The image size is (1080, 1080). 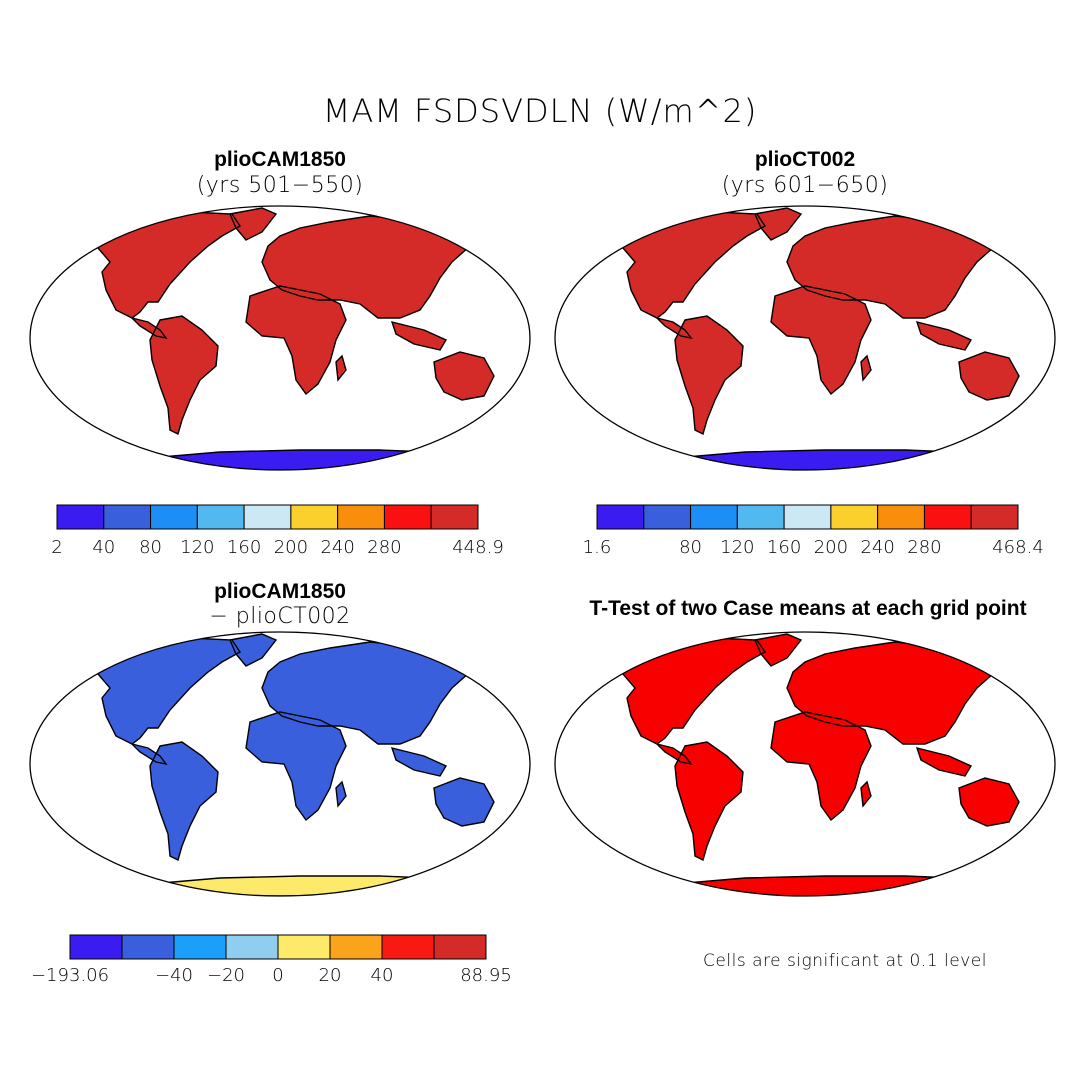 What do you see at coordinates (486, 975) in the screenshot?
I see `colorbar-3-label: 88.95` at bounding box center [486, 975].